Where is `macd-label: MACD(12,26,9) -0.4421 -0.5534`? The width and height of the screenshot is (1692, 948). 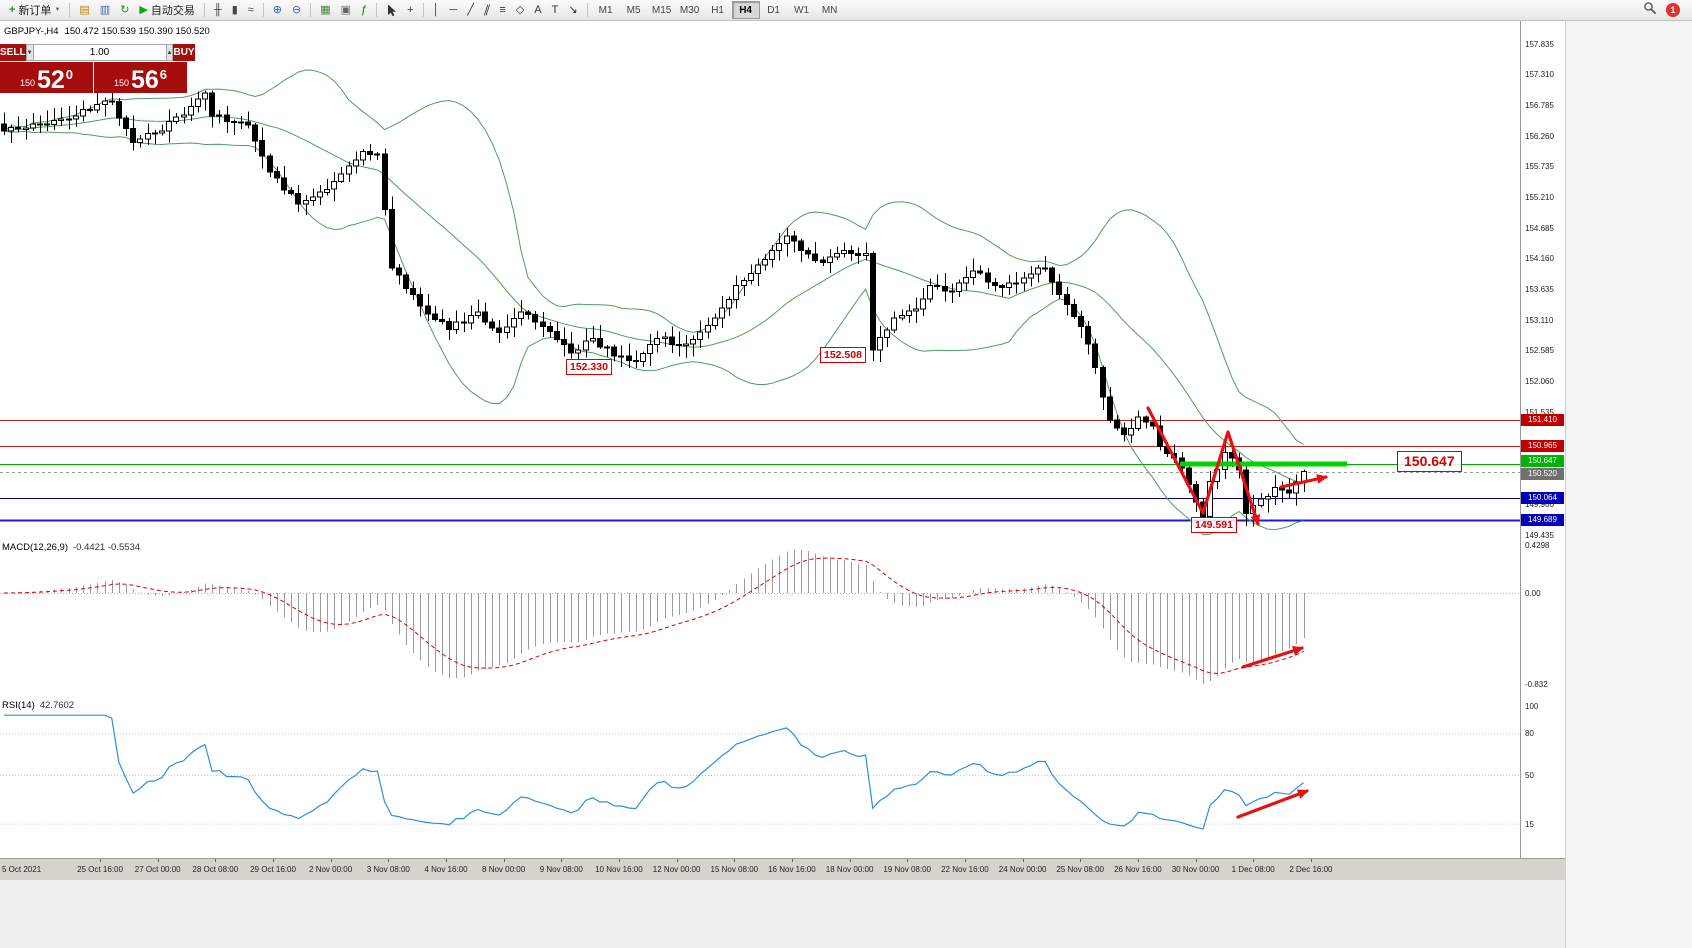
macd-label: MACD(12,26,9) -0.4421 -0.5534 is located at coordinates (71, 547).